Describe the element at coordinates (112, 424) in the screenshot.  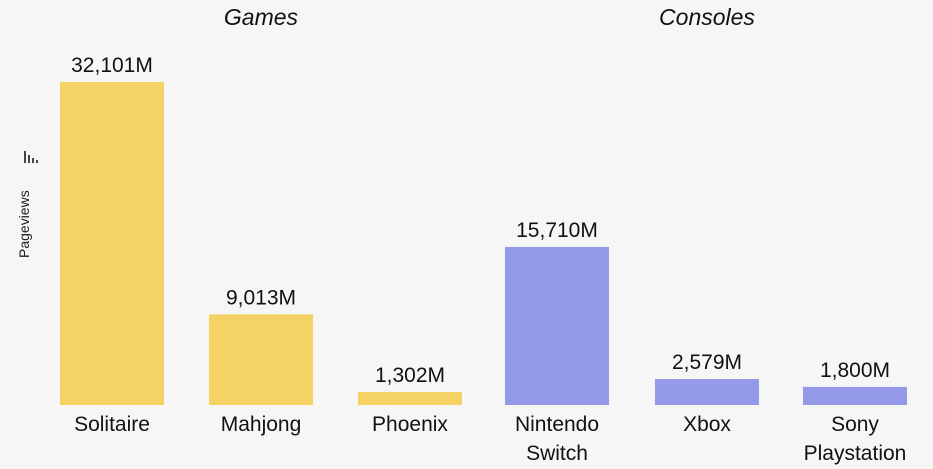
I see `category-label: Solitaire` at that location.